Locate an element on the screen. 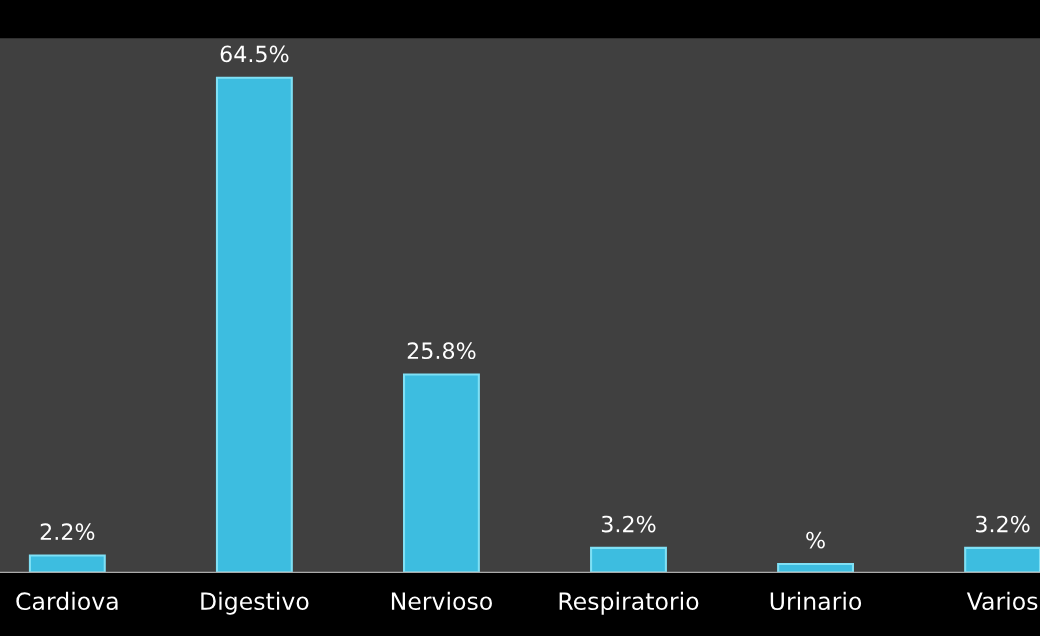 This screenshot has width=1040, height=636. x-tick-label: Urinario is located at coordinates (816, 601).